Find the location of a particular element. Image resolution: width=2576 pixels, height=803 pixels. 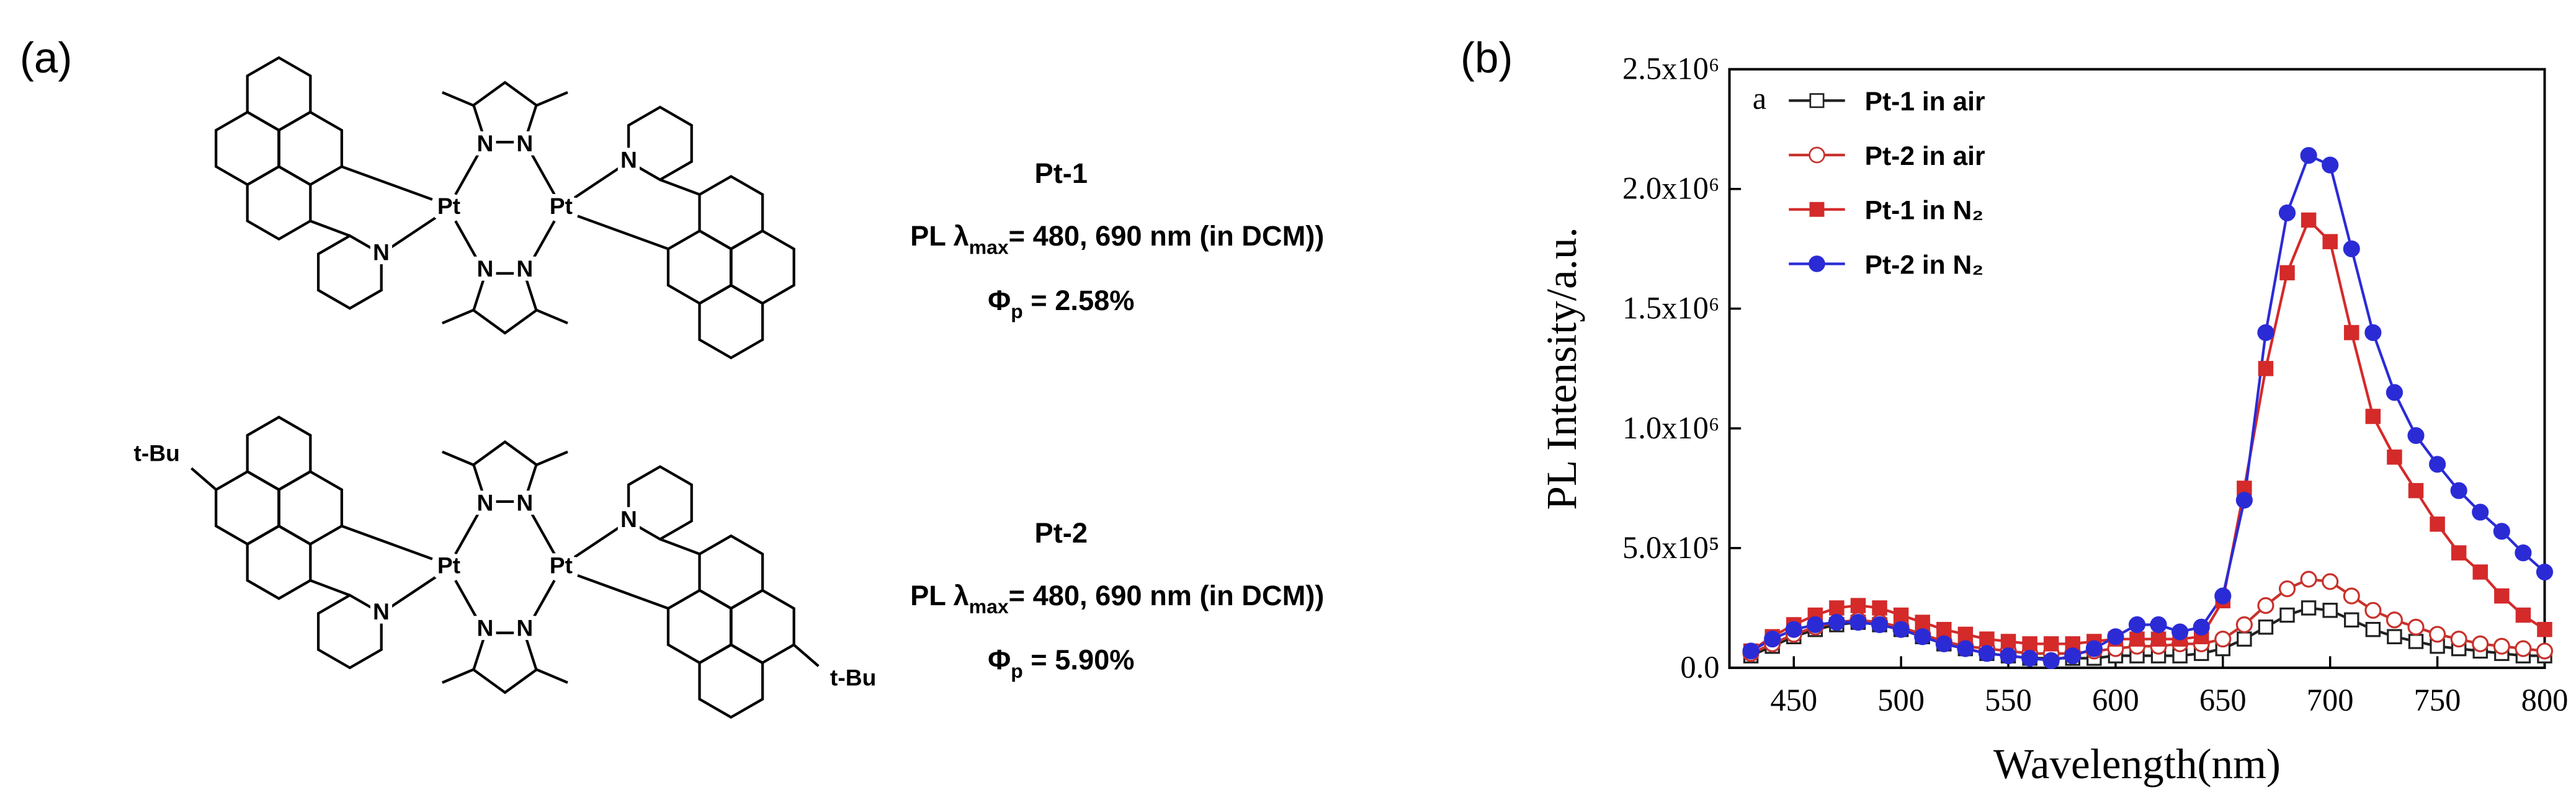

panel-label: (b) is located at coordinates (1486, 57).